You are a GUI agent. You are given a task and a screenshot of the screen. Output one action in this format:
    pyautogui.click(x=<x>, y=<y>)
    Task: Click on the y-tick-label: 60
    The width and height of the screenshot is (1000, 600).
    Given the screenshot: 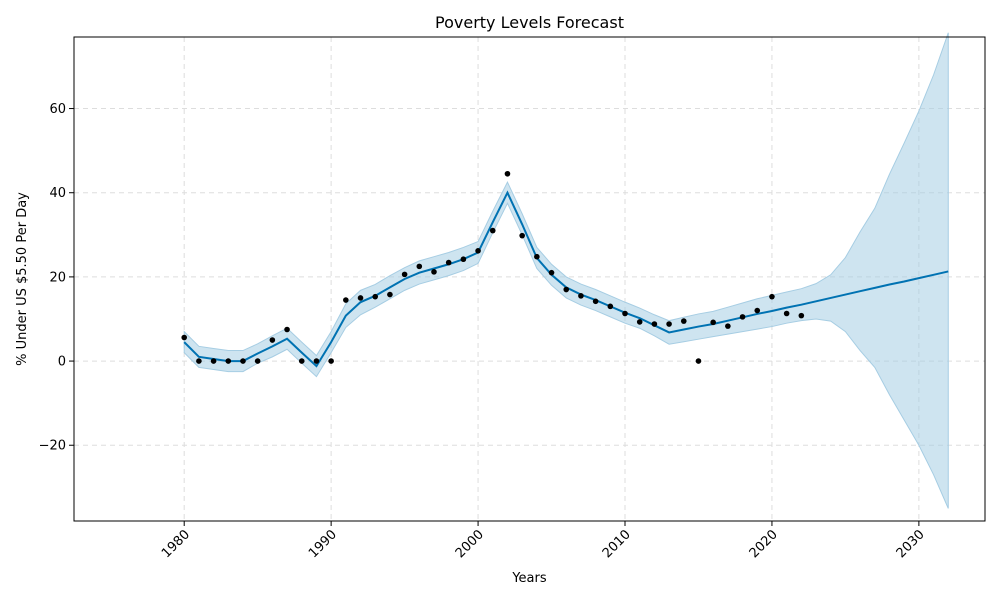 What is the action you would take?
    pyautogui.click(x=57, y=109)
    